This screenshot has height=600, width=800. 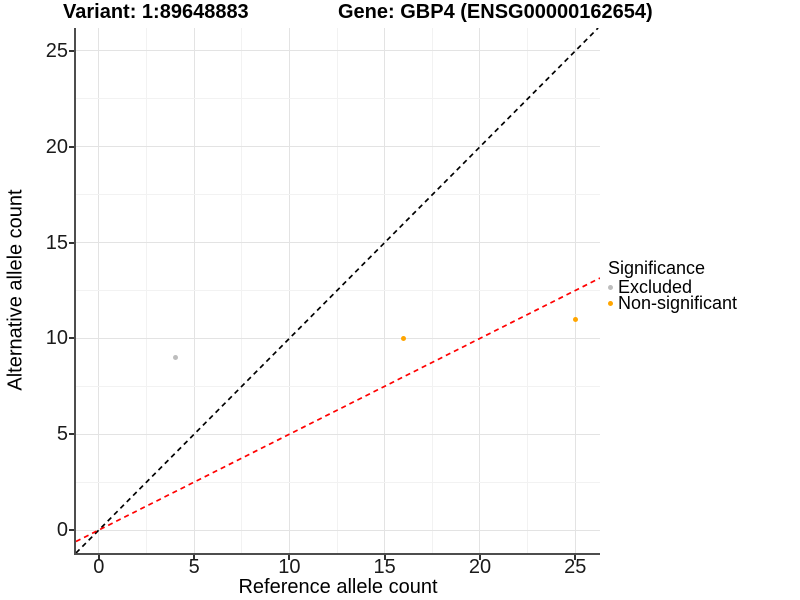 I want to click on legend-item-label: Excluded, so click(x=655, y=287).